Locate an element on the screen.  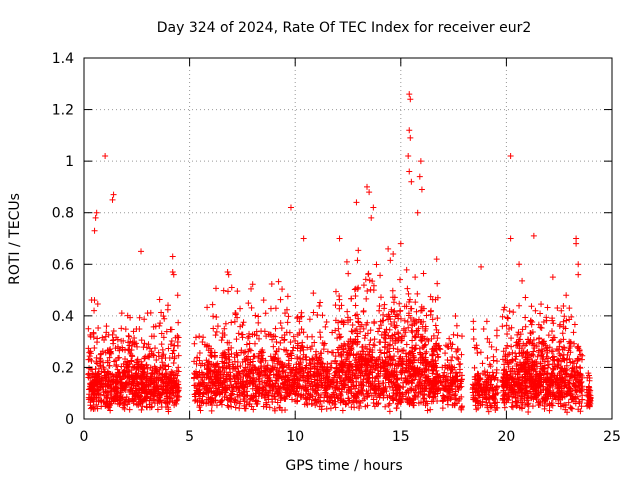
y-tick-label: 0.2 is located at coordinates (63, 368).